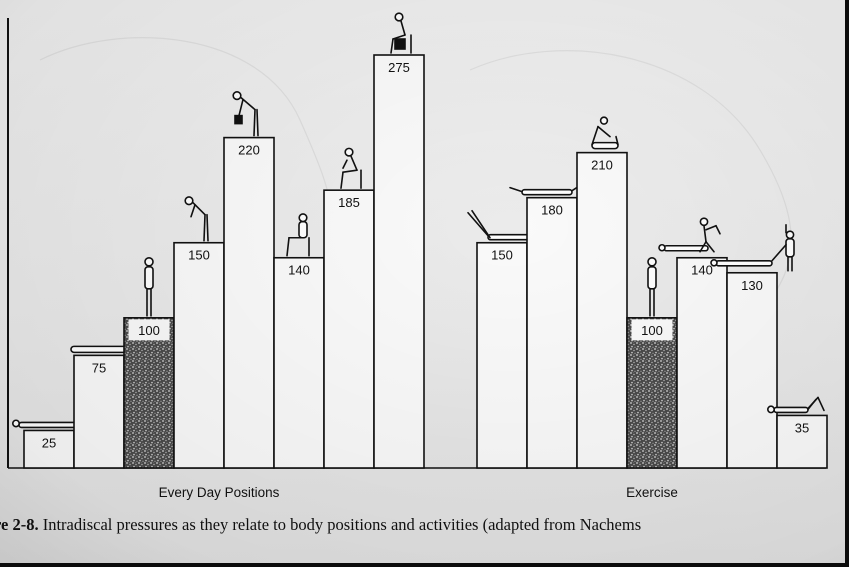  I want to click on bar-group-2-5: 140, so click(693, 343).